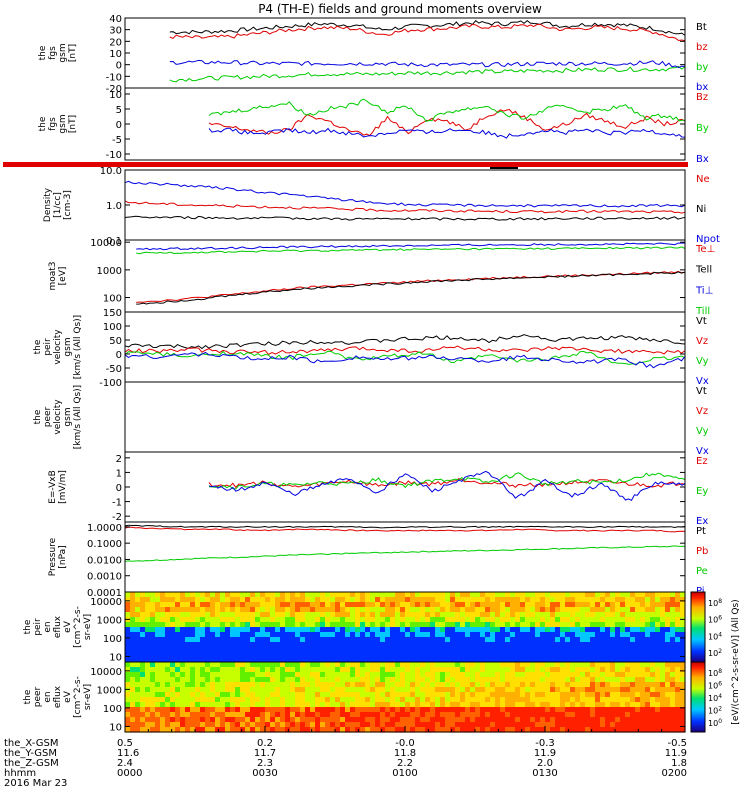 The width and height of the screenshot is (750, 800). Describe the element at coordinates (115, 54) in the screenshot. I see `y-tick-label: 10` at that location.